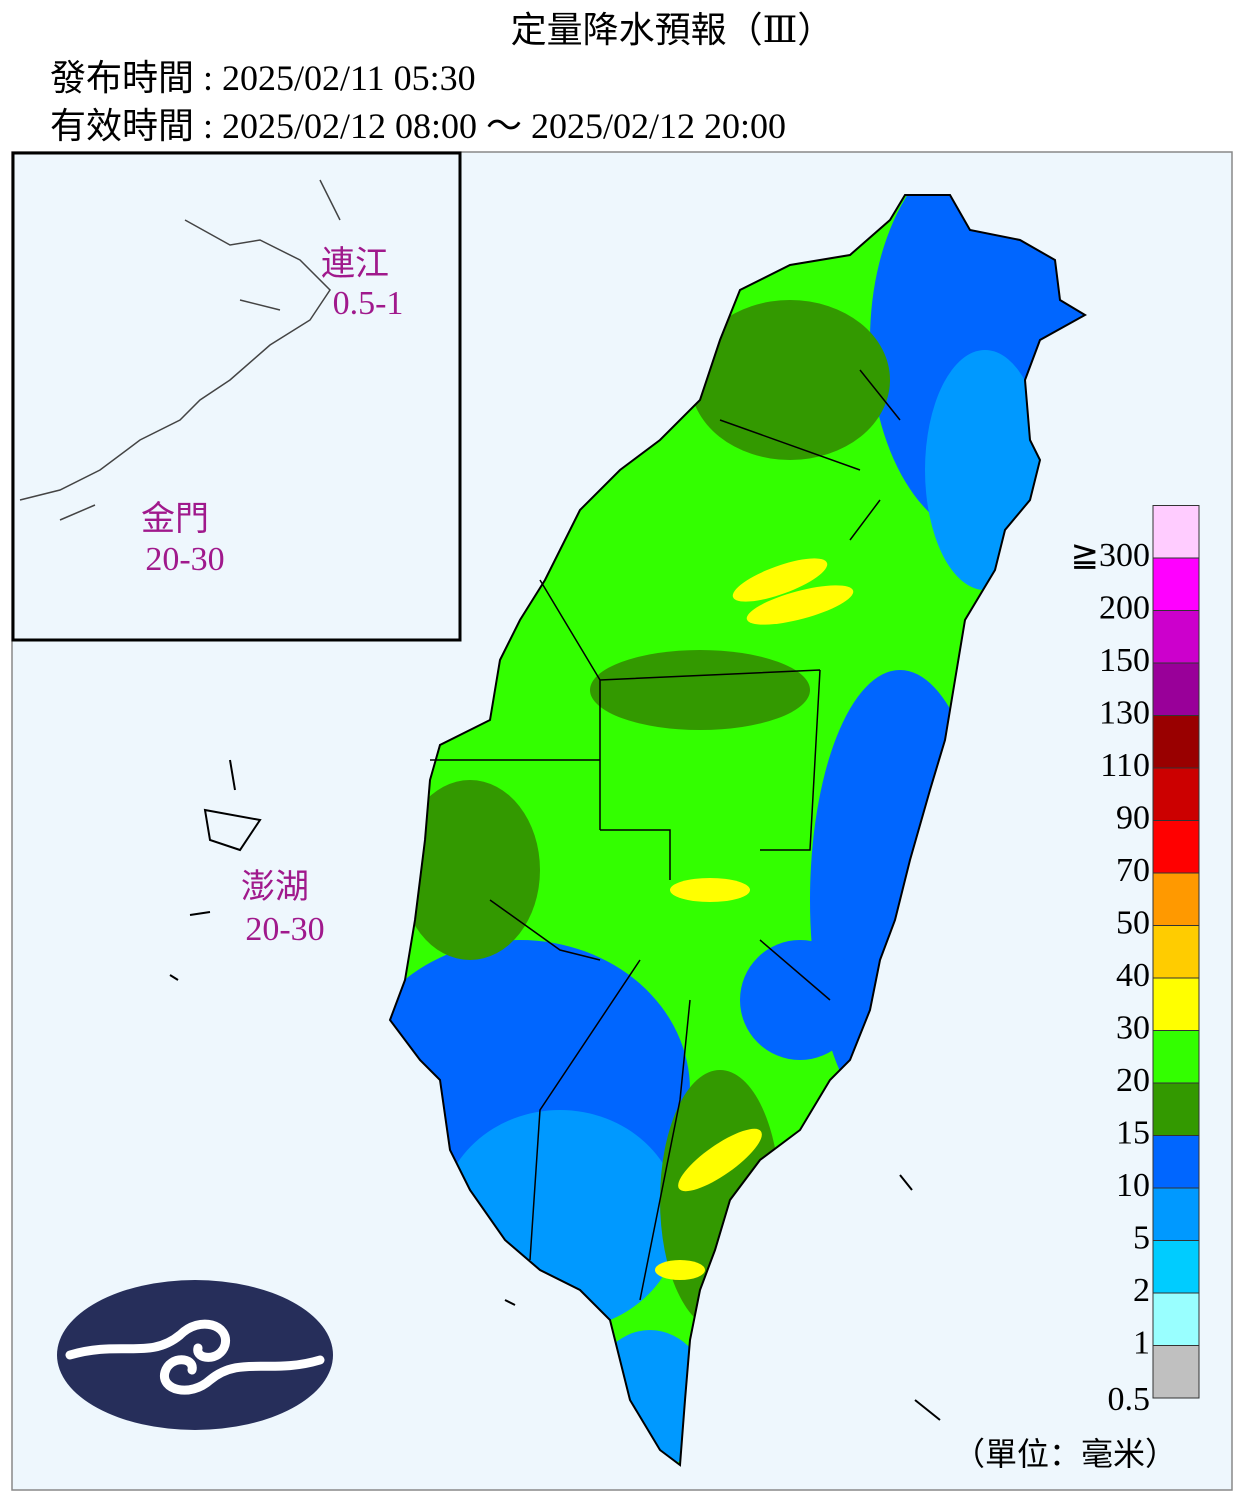 The image size is (1245, 1505). I want to click on title: 定量降水預報（Ⅲ）, so click(672, 30).